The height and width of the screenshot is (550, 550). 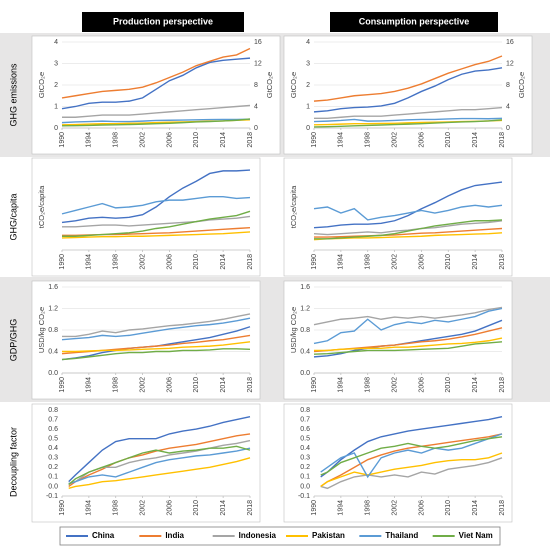 What do you see at coordinates (280, 536) in the screenshot?
I see `legend-box` at bounding box center [280, 536].